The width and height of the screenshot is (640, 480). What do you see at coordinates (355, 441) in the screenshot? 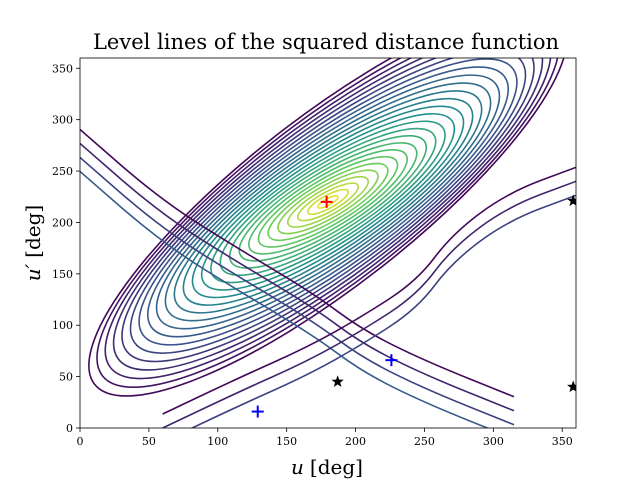
I see `x-tick-label: 200` at bounding box center [355, 441].